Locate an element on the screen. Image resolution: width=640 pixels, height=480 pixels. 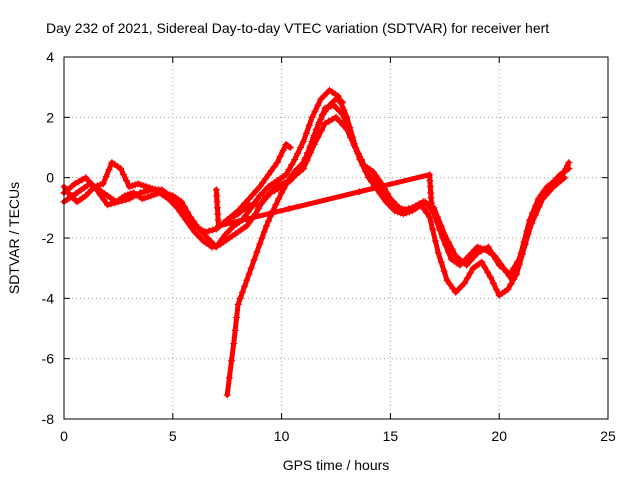
y-tick-label: 0 is located at coordinates (50, 178).